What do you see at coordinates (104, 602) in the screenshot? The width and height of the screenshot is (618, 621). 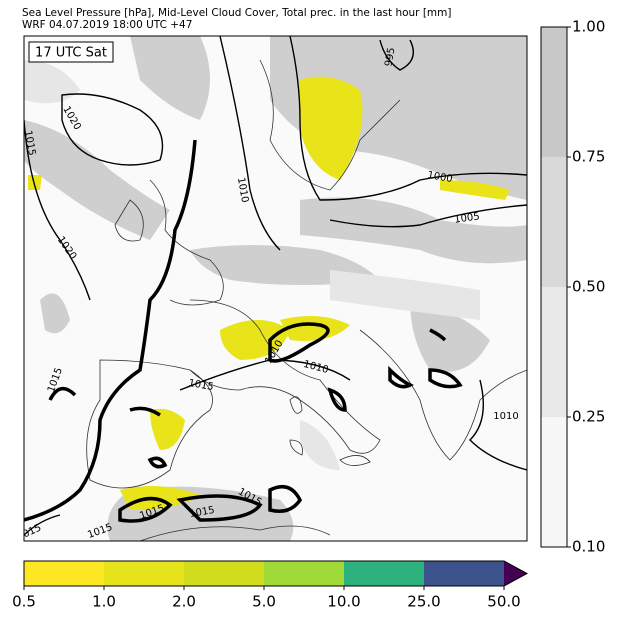 I see `colorbar-label: 1.0` at bounding box center [104, 602].